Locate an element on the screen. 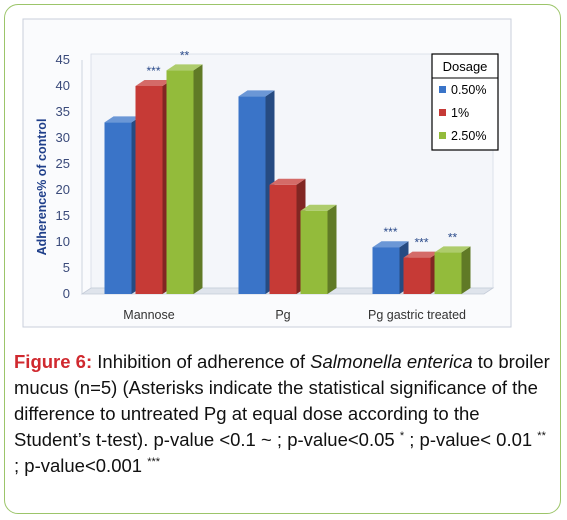 The image size is (567, 520). y-axis-title: Adherence% of control is located at coordinates (42, 187).